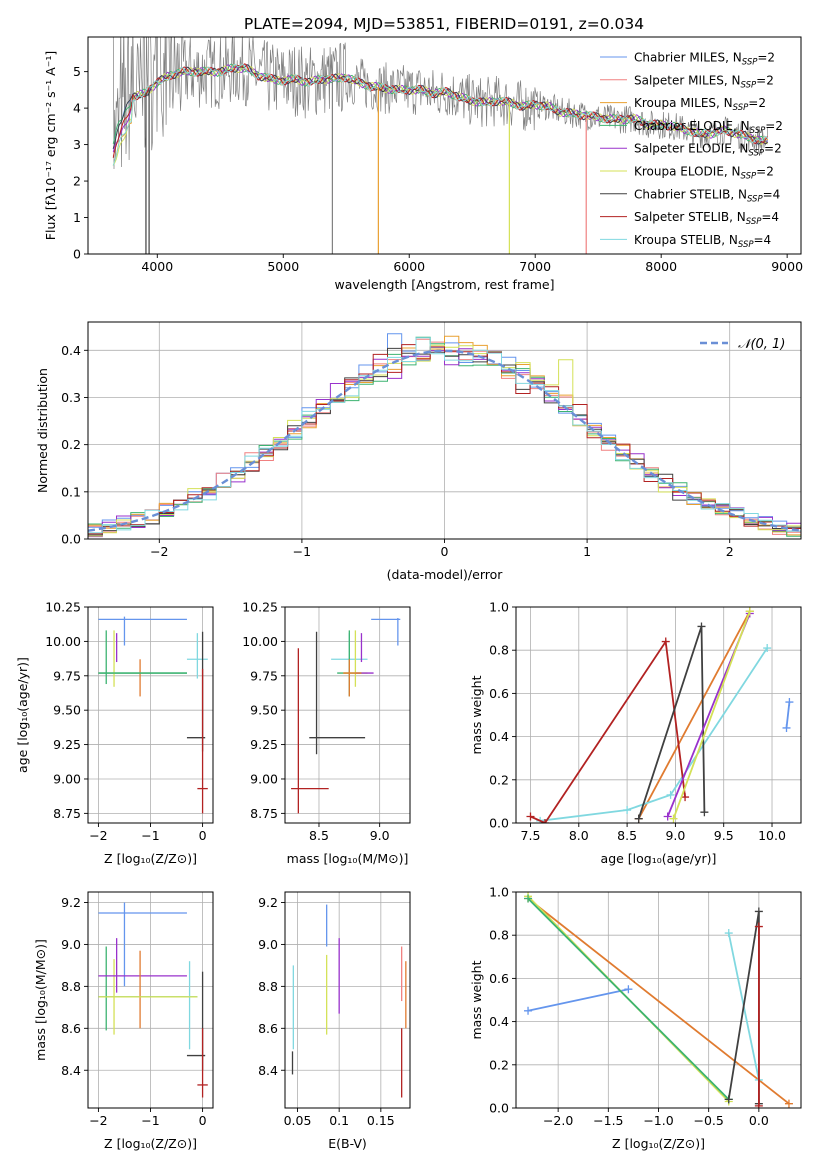 Image resolution: width=819 pixels, height=1170 pixels. I want to click on x-tick-label: 1, so click(587, 551).